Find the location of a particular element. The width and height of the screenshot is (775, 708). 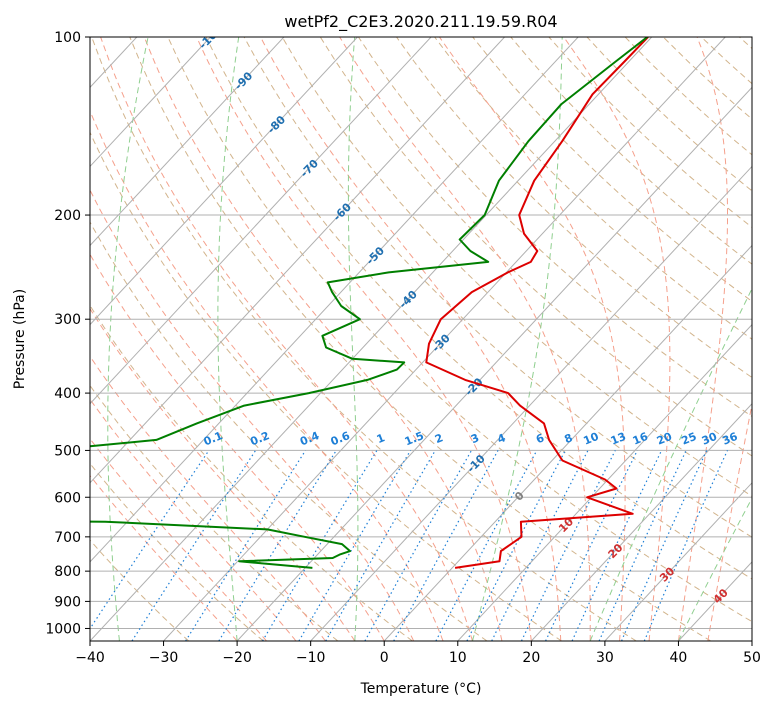

y-tick-label: 900 is located at coordinates (67, 602).